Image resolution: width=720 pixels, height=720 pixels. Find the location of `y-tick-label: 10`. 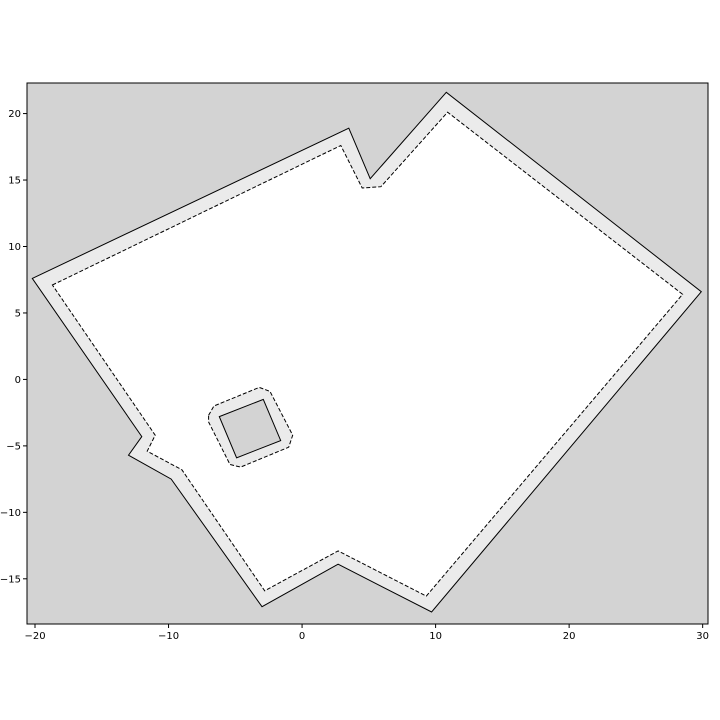

y-tick-label: 10 is located at coordinates (14, 247).